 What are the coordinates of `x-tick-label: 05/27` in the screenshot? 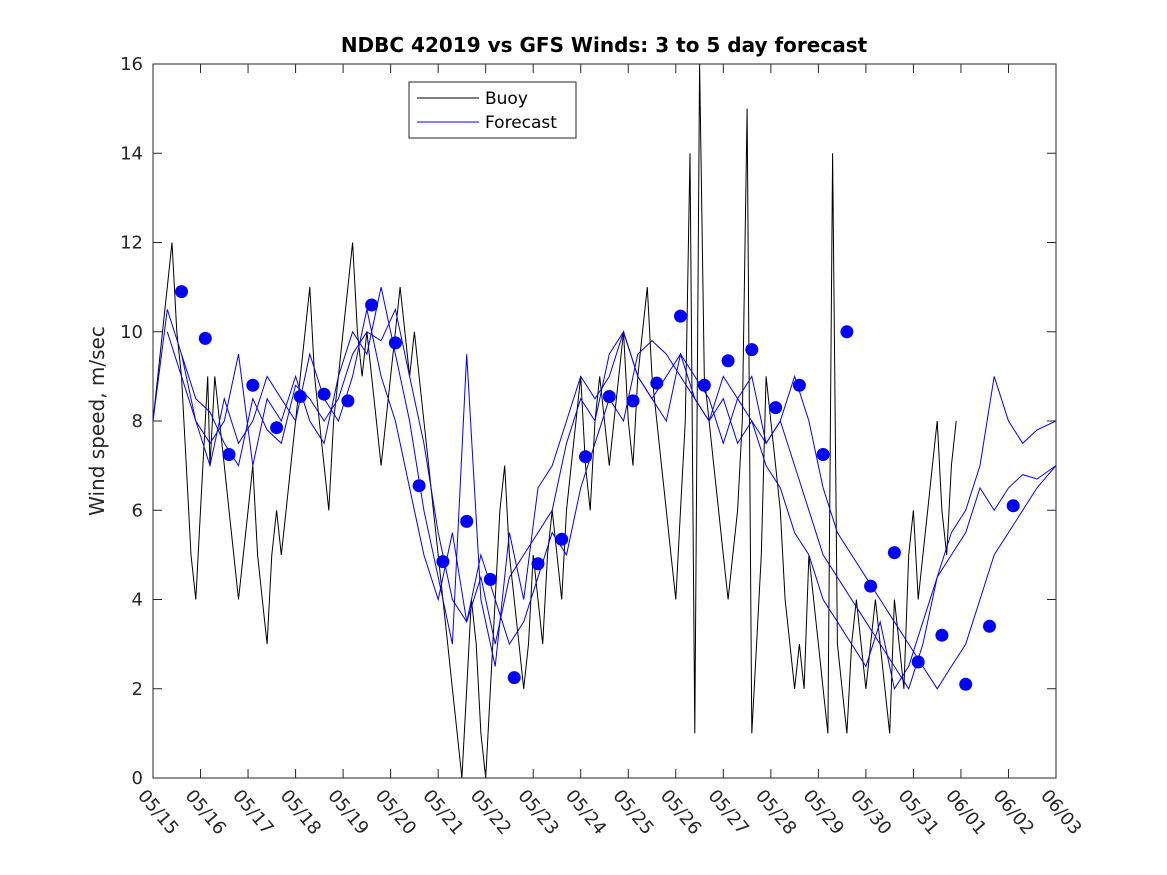 It's located at (727, 812).